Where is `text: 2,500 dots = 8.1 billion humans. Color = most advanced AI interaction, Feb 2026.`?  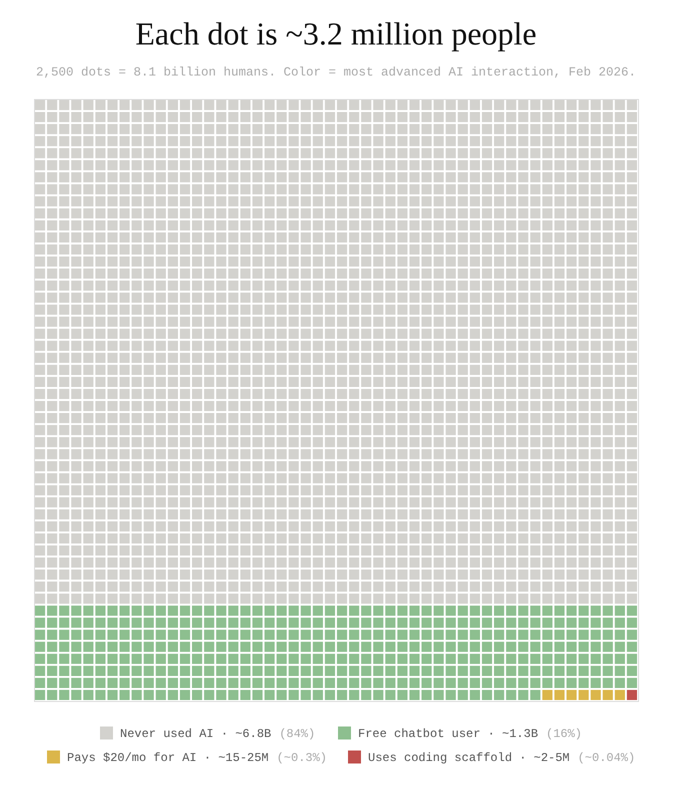
text: 2,500 dots = 8.1 billion humans. Color = most advanced AI interaction, Feb 2026. is located at coordinates (336, 73).